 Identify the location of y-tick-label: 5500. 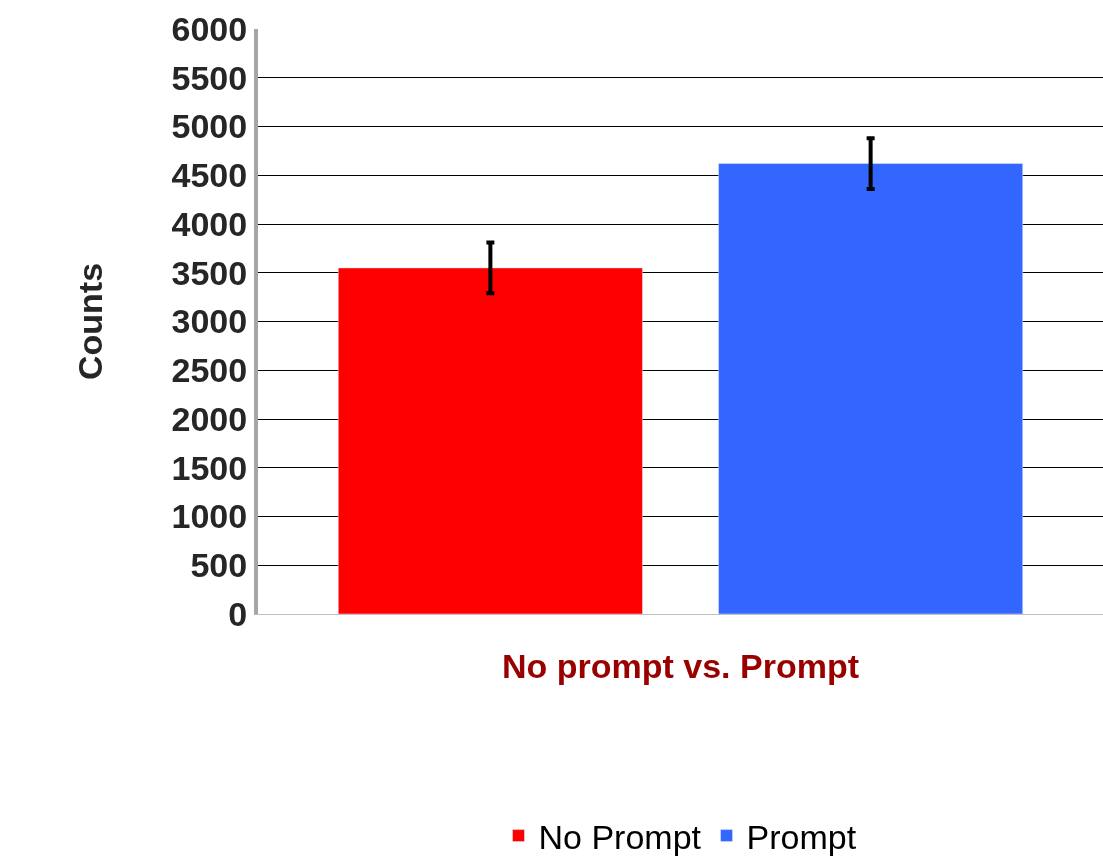
(209, 77).